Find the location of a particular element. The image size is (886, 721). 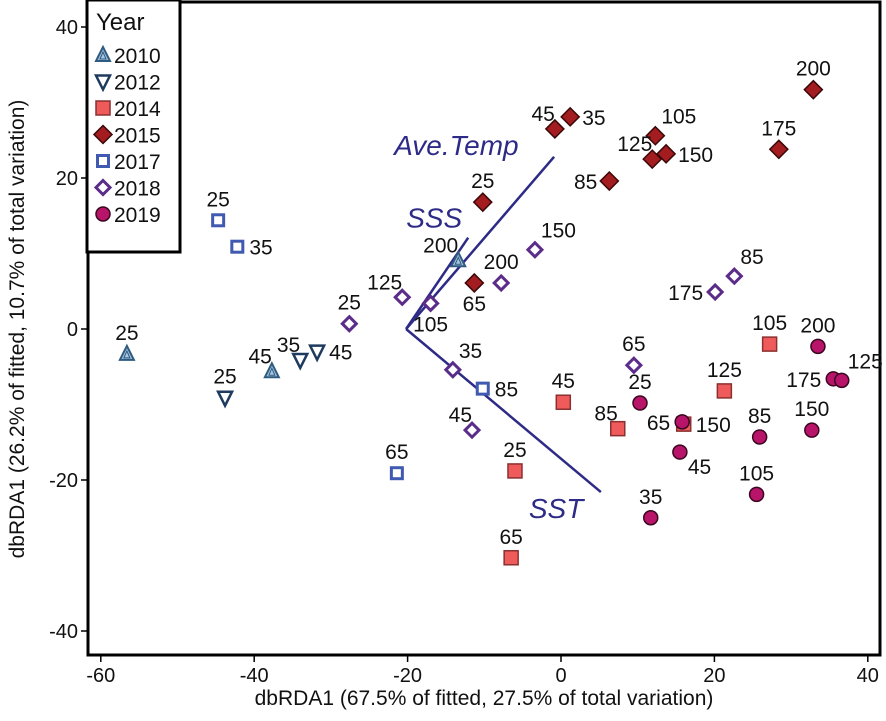

x-tick-label: 20 is located at coordinates (714, 676).